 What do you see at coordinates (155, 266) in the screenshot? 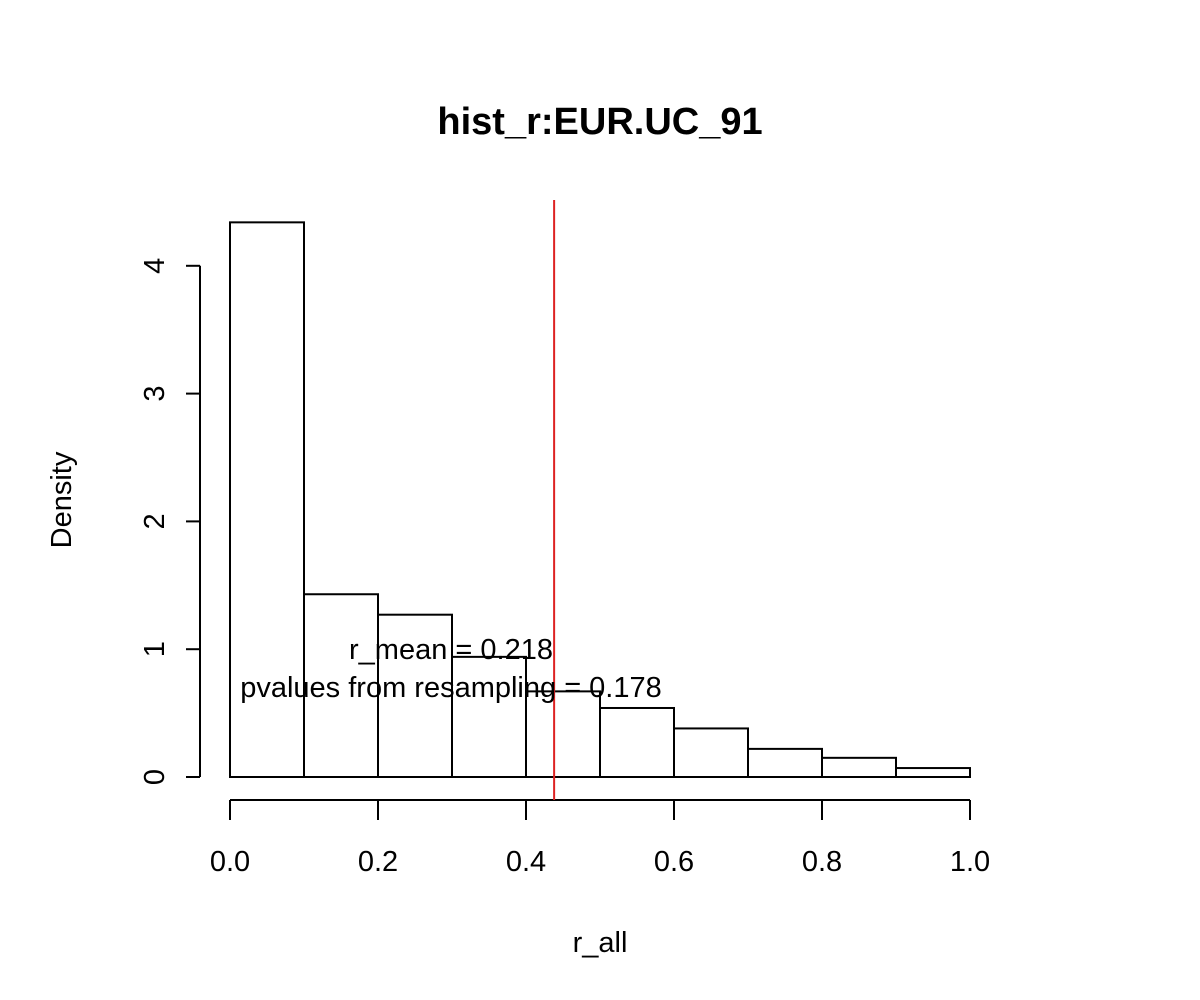
I see `y-tick-label-4: 4` at bounding box center [155, 266].